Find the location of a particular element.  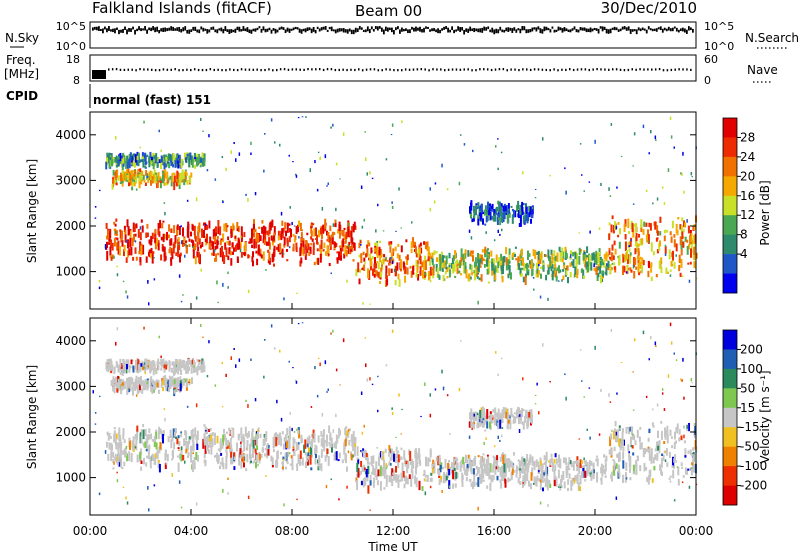

plot-title: Falkland Islands (fitACF) is located at coordinates (182, 8).